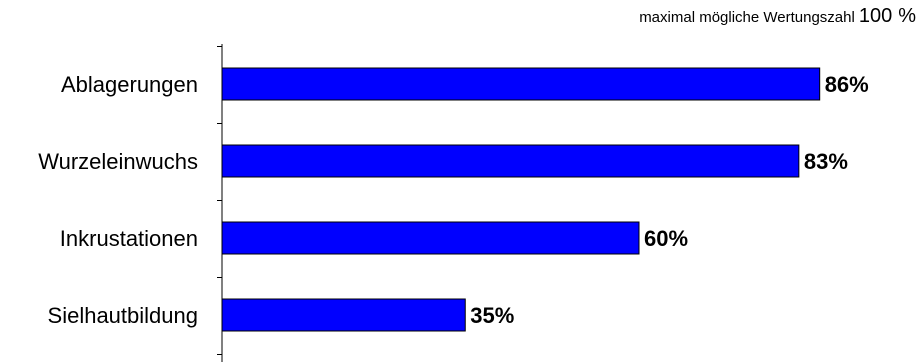  Describe the element at coordinates (129, 238) in the screenshot. I see `category-label: Inkrustationen` at that location.